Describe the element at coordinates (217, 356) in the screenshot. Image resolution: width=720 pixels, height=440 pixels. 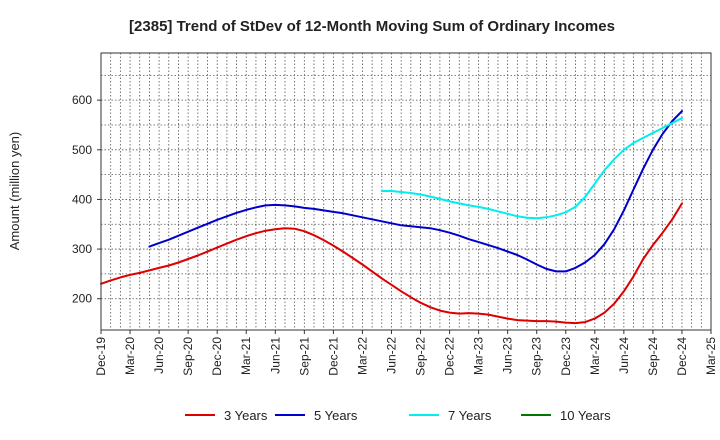
I see `x-tick-label: Dec-20` at that location.